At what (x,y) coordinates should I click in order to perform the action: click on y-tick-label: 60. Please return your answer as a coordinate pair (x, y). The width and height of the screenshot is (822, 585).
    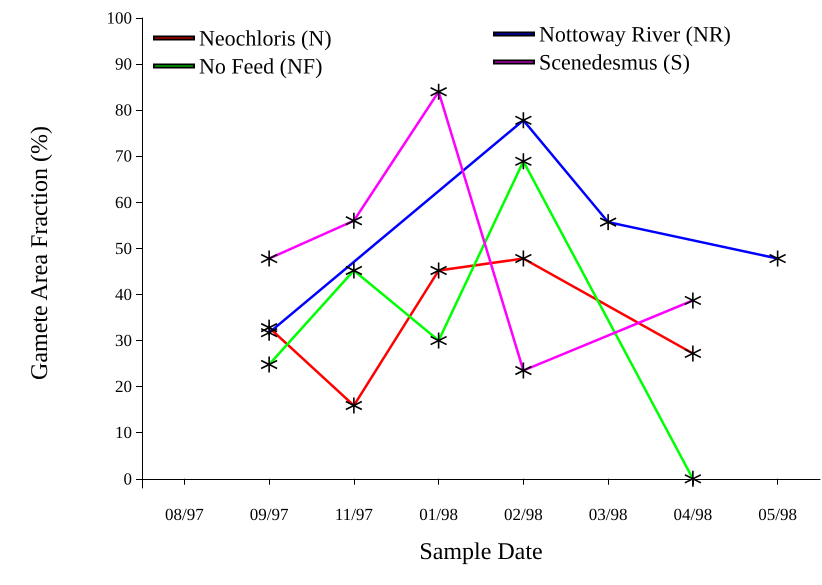
    Looking at the image, I should click on (123, 202).